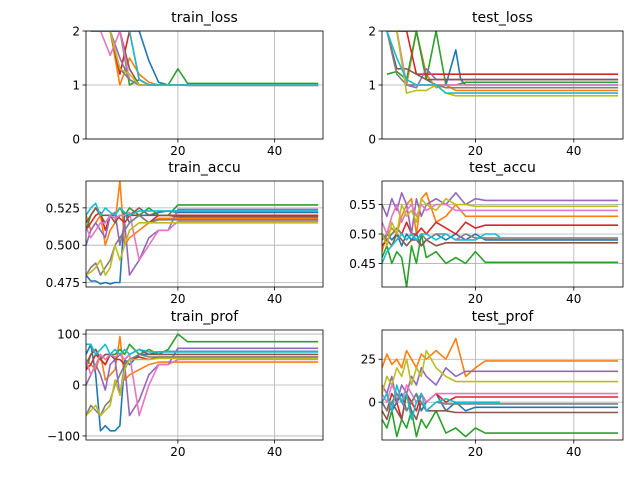 Image resolution: width=640 pixels, height=484 pixels. I want to click on y-tick-label: 100, so click(68, 335).